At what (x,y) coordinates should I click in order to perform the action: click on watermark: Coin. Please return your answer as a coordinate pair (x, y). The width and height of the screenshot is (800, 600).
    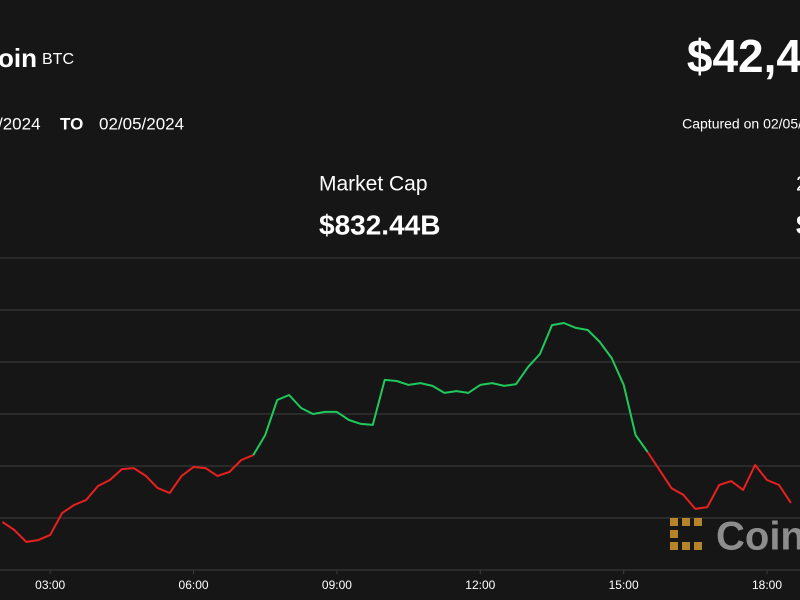
    Looking at the image, I should click on (735, 537).